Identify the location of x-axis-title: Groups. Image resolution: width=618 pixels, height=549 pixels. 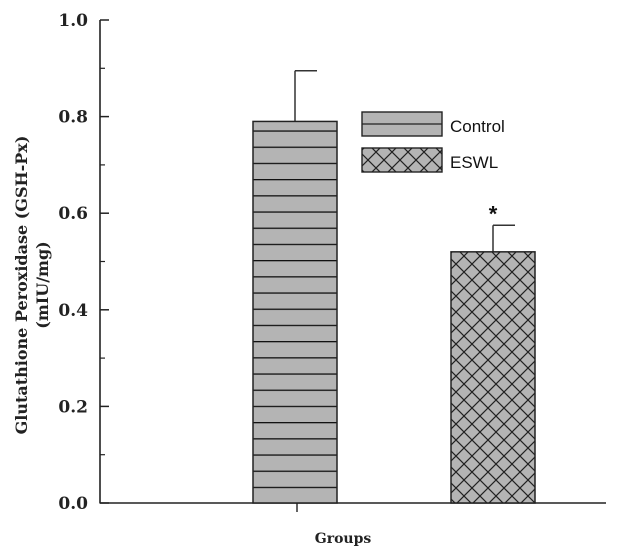
(343, 539).